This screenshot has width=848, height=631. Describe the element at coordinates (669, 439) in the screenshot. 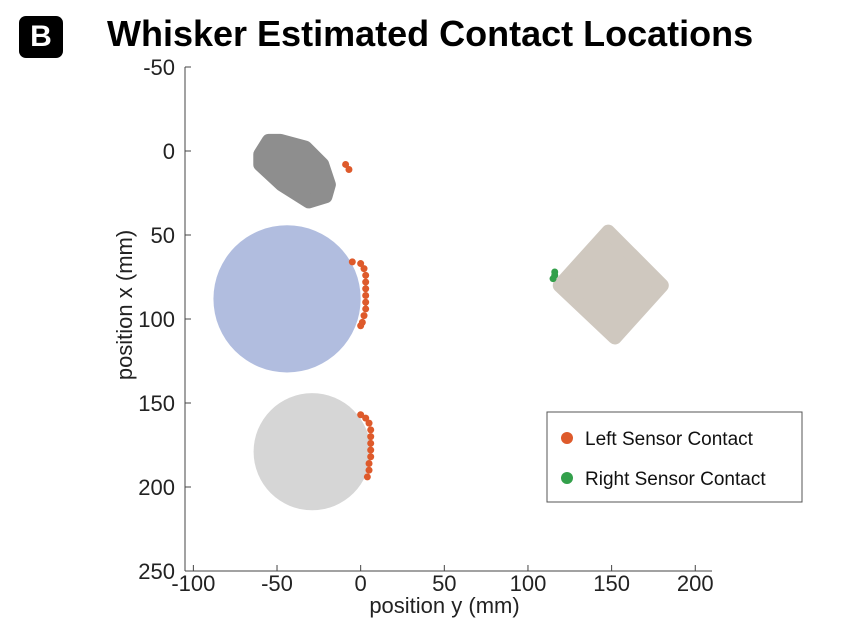

I see `legend-label-left: Left Sensor Contact` at that location.